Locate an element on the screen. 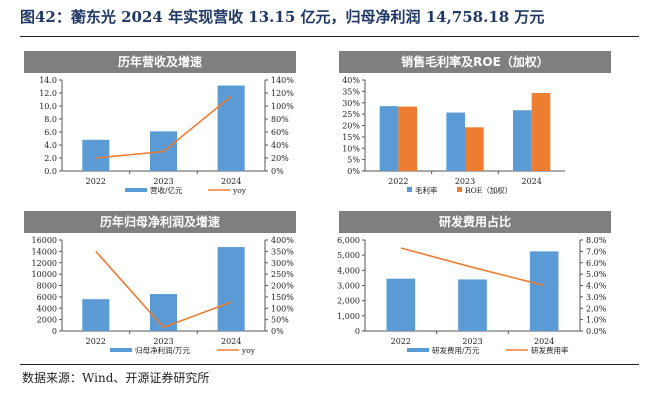 This screenshot has width=649, height=406. y2-tick-label: 0.0% is located at coordinates (596, 331).